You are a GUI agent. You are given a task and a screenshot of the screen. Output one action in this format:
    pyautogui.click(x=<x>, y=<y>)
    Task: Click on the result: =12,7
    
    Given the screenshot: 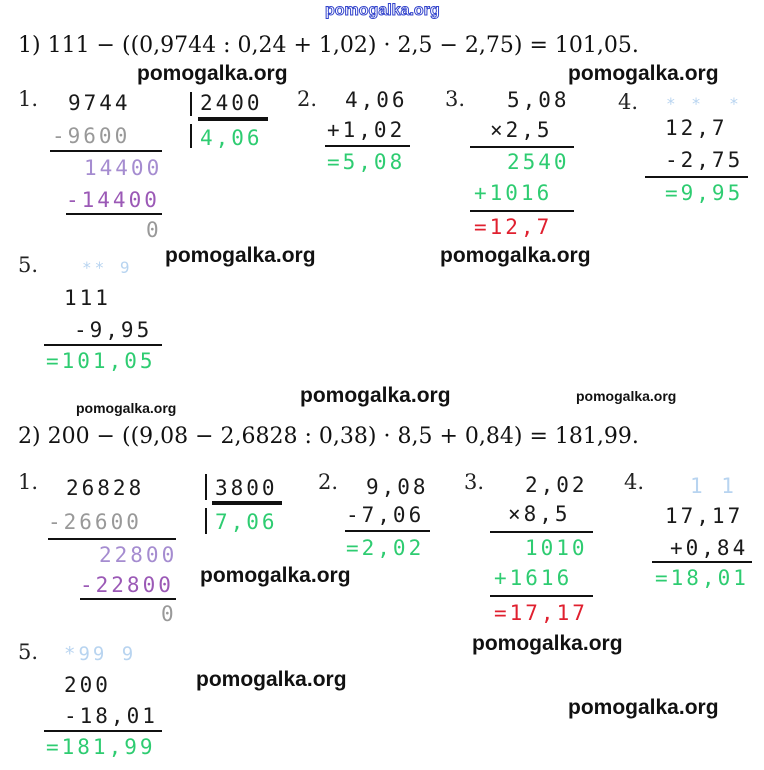 What is the action you would take?
    pyautogui.click(x=513, y=227)
    